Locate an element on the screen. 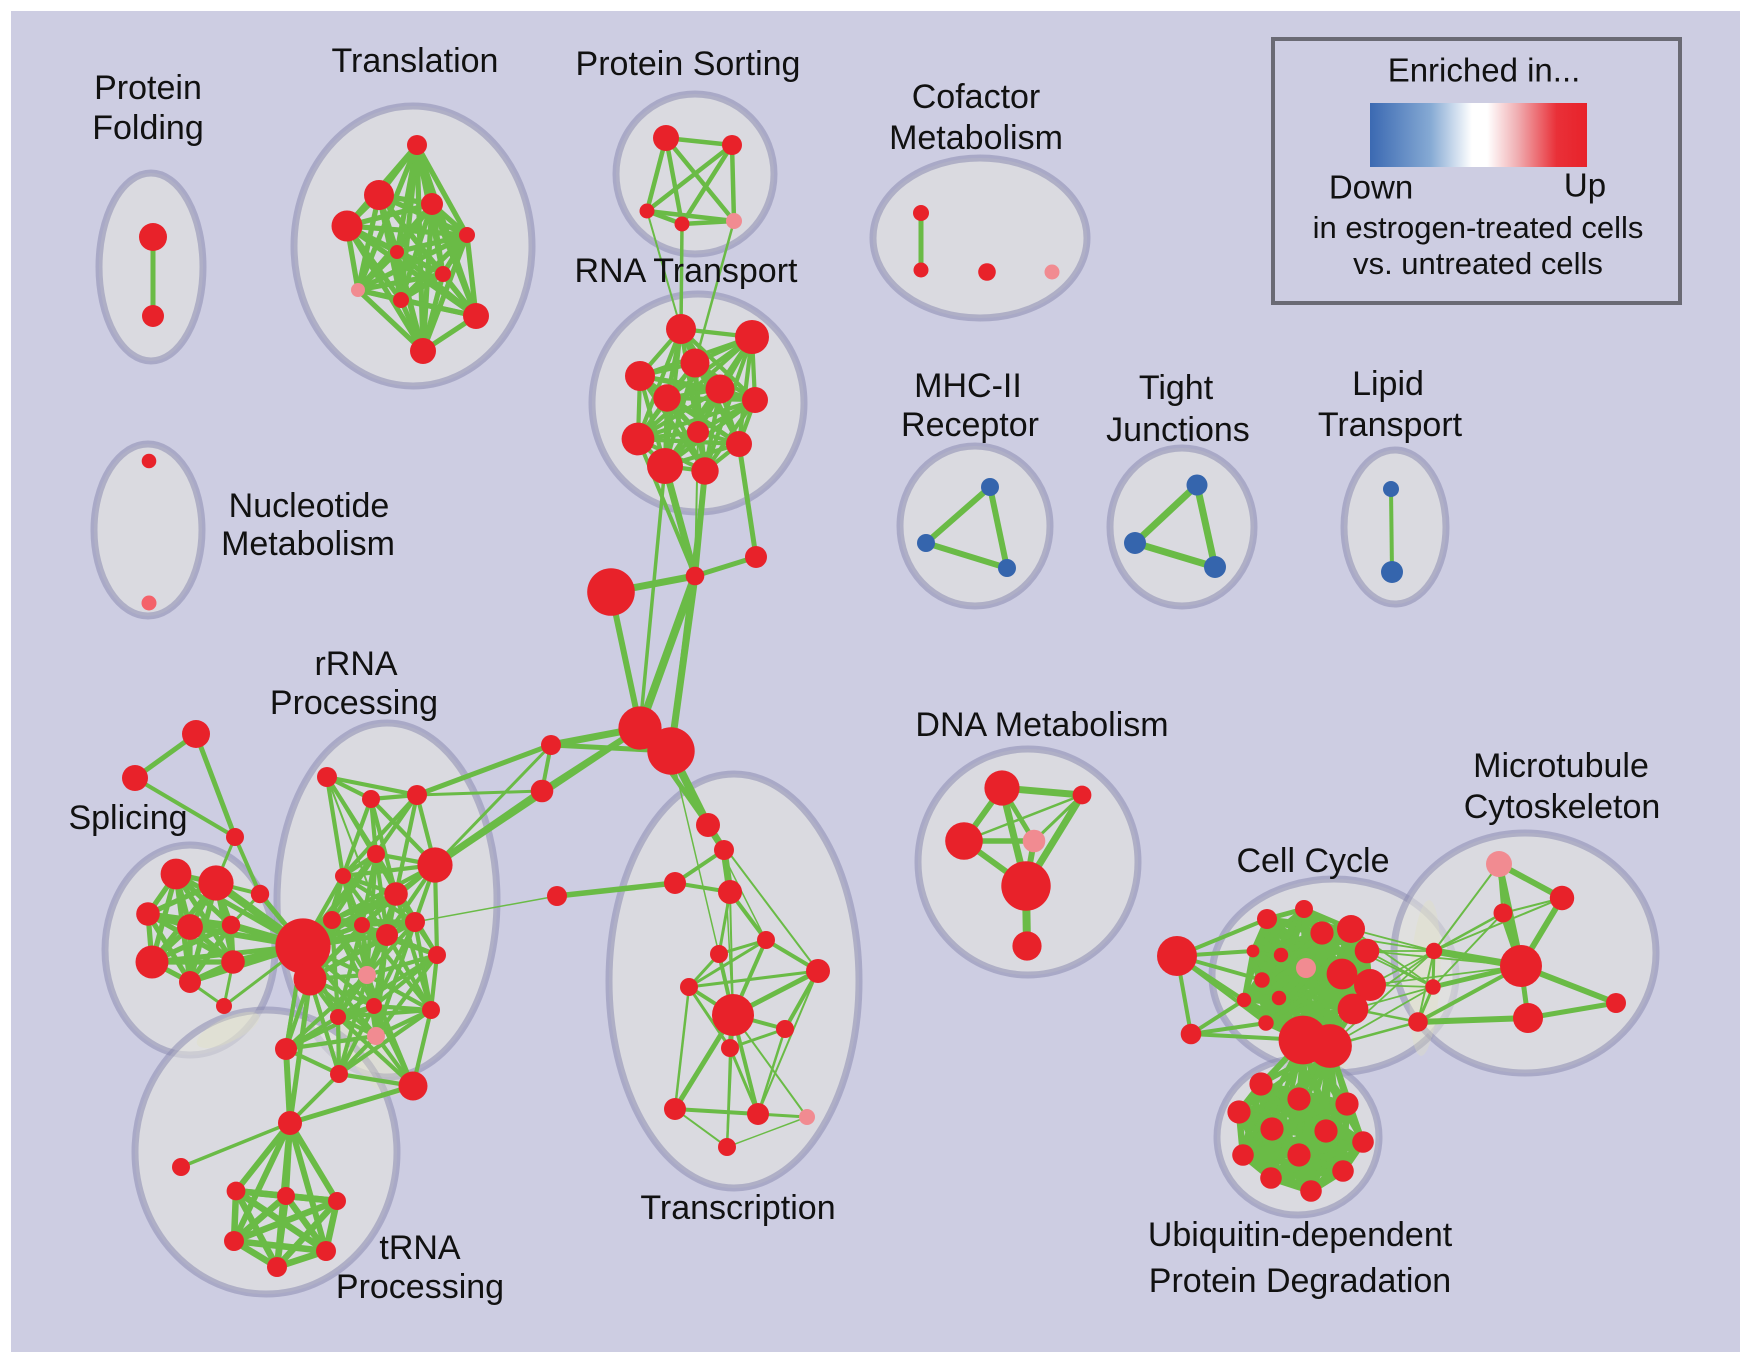 The width and height of the screenshot is (1750, 1360). svg-text: Splicing is located at coordinates (127, 818).